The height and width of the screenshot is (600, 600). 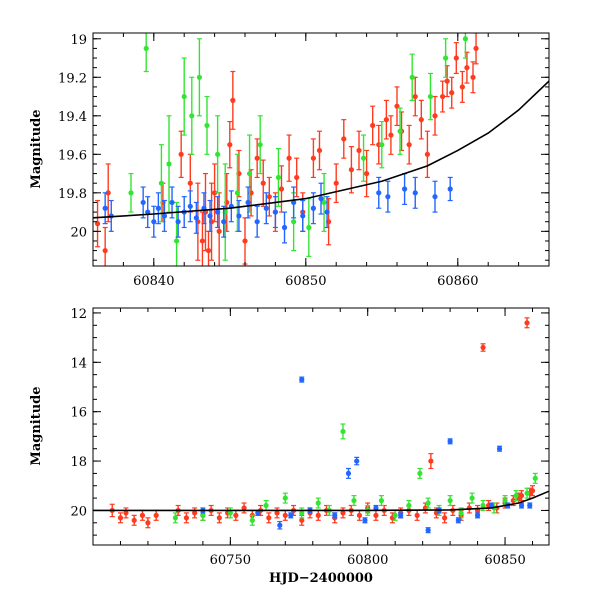 I want to click on top-x-tick-label: 60850, so click(x=305, y=281).